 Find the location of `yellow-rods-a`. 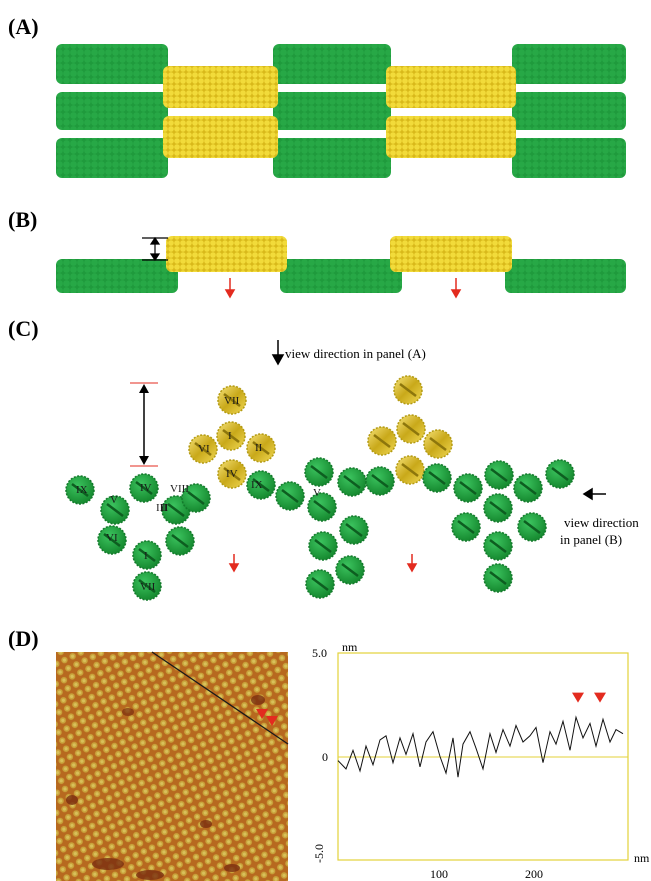

yellow-rods-a is located at coordinates (339, 112).